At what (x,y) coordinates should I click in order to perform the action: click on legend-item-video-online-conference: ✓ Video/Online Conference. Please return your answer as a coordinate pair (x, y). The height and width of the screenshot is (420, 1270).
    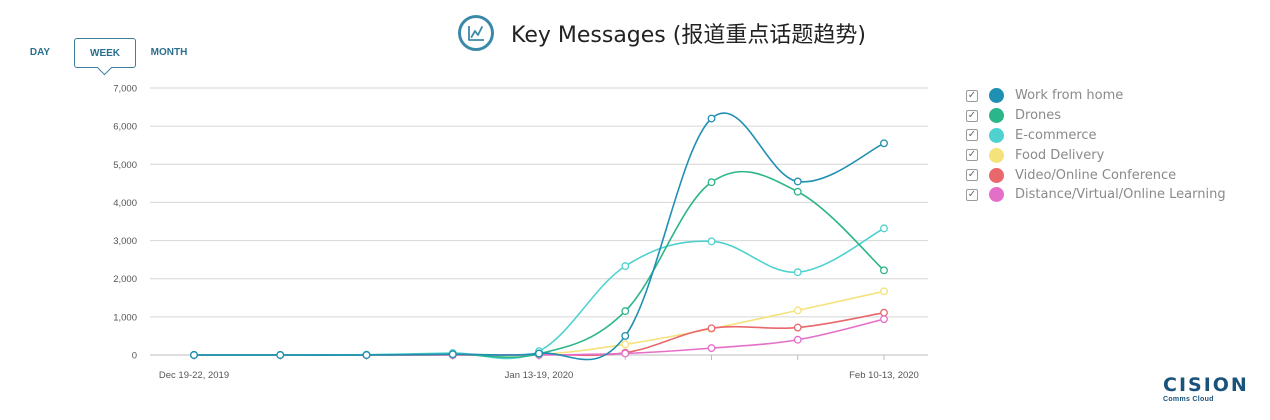
    Looking at the image, I should click on (1096, 175).